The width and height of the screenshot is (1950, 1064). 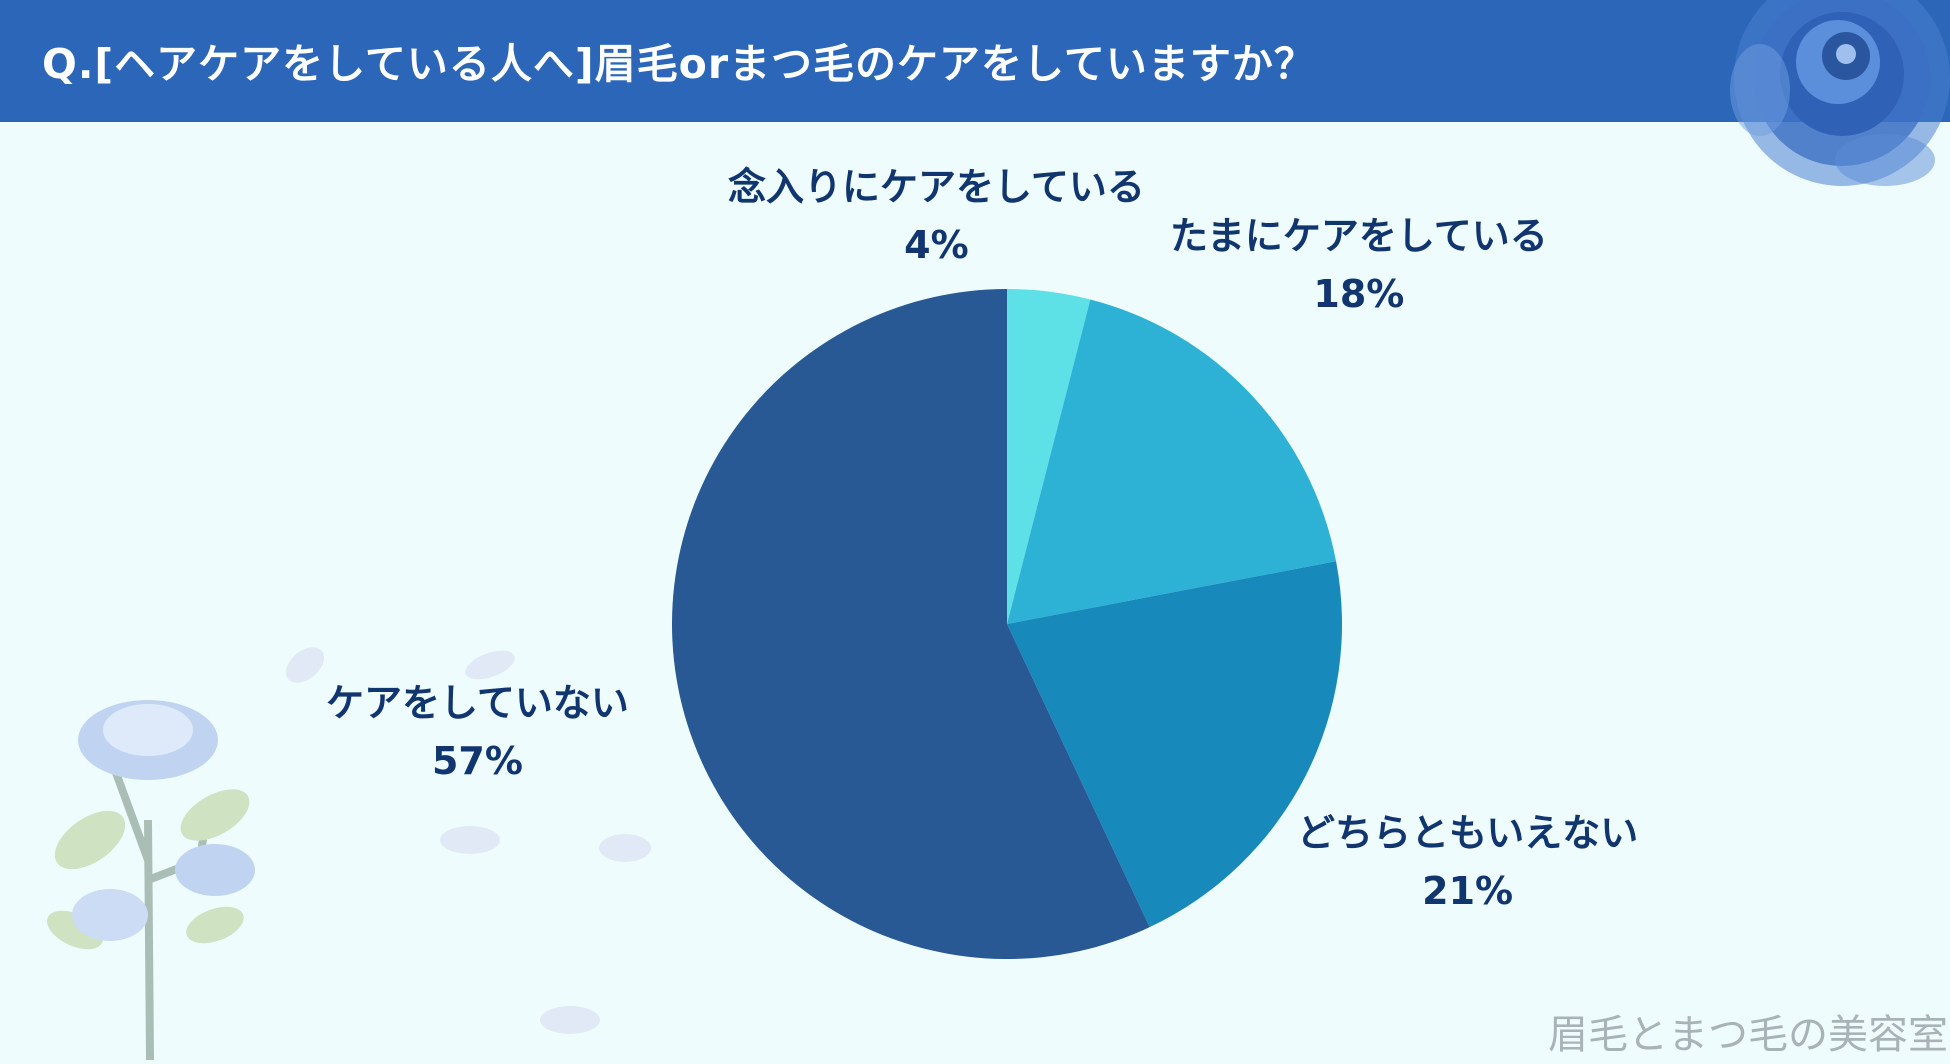 What do you see at coordinates (936, 216) in the screenshot?
I see `slice-label-0: 念入りにケアをしている 4%` at bounding box center [936, 216].